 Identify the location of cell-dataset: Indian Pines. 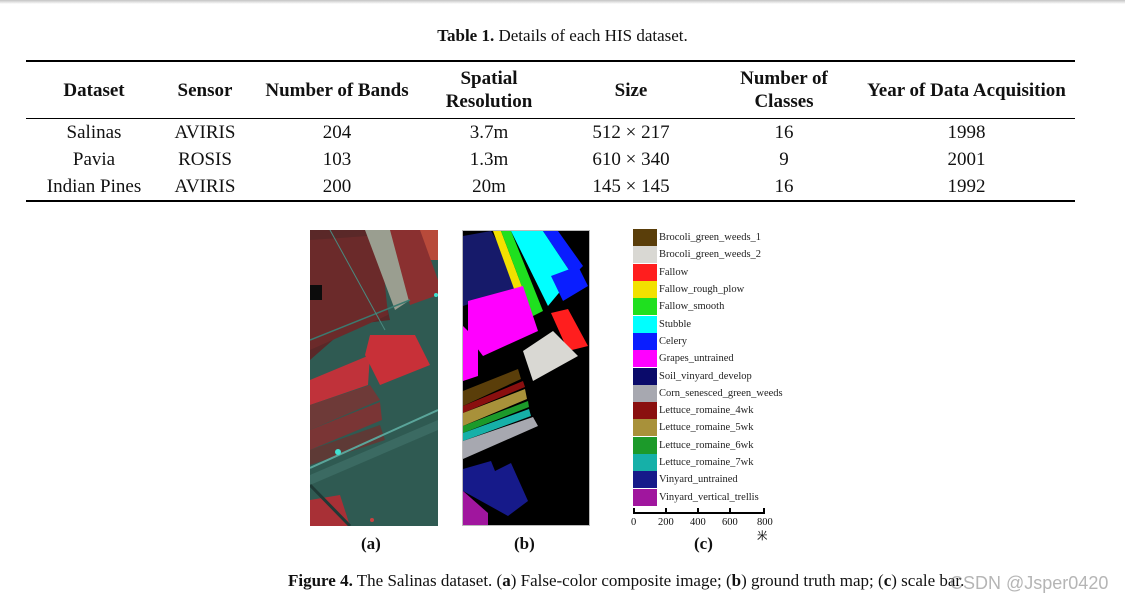
(94, 186).